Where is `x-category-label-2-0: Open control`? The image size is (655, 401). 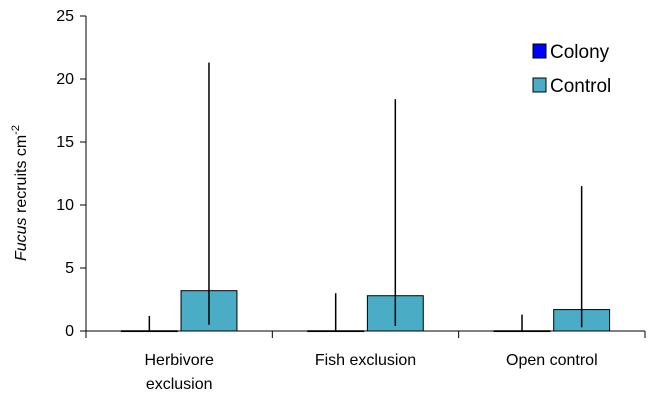 x-category-label-2-0: Open control is located at coordinates (552, 360).